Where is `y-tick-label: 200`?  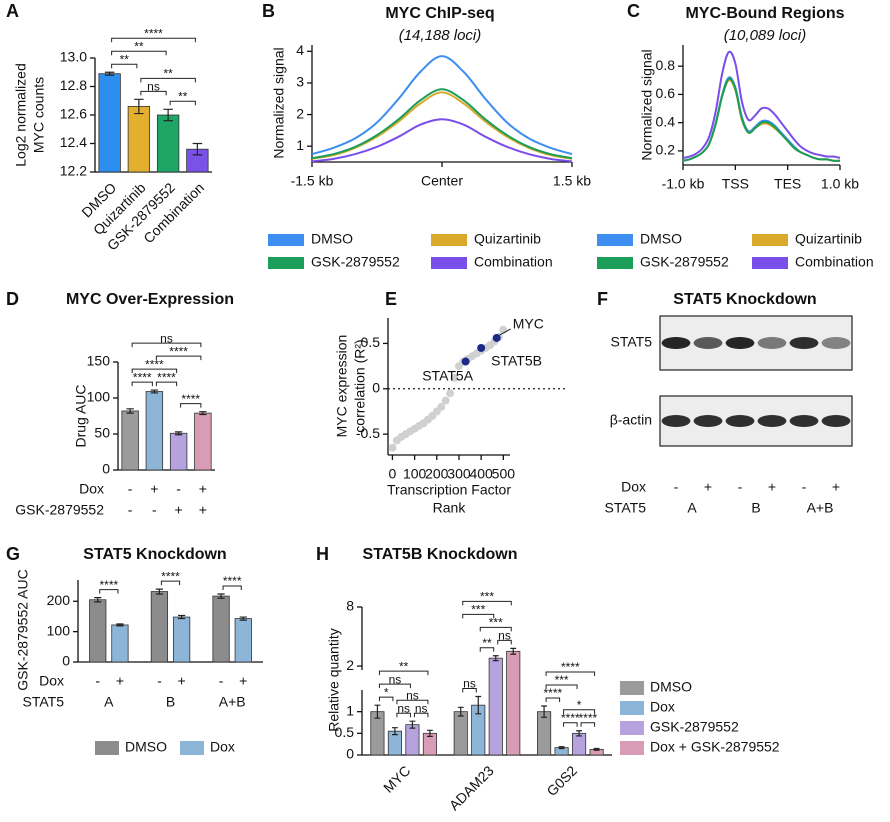
y-tick-label: 200 is located at coordinates (59, 600).